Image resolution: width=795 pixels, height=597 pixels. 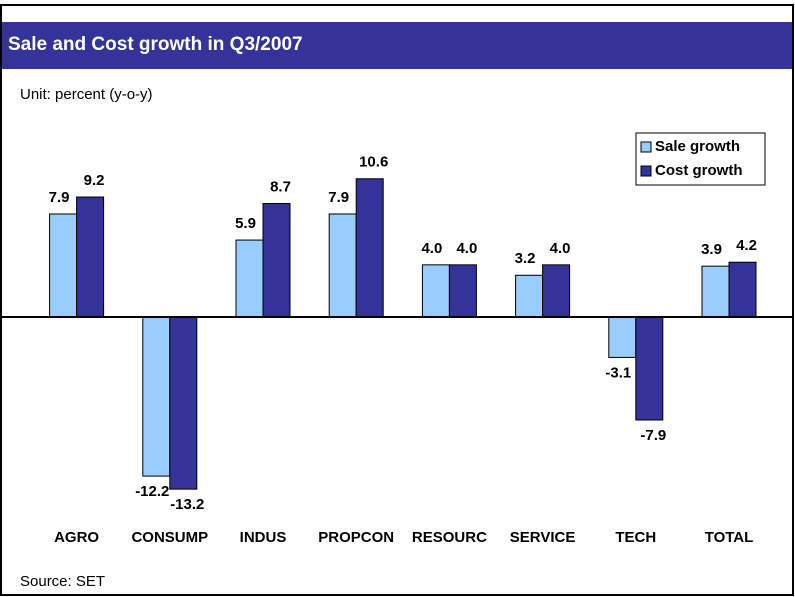 I want to click on x-tick-label: AGRO, so click(x=76, y=537).